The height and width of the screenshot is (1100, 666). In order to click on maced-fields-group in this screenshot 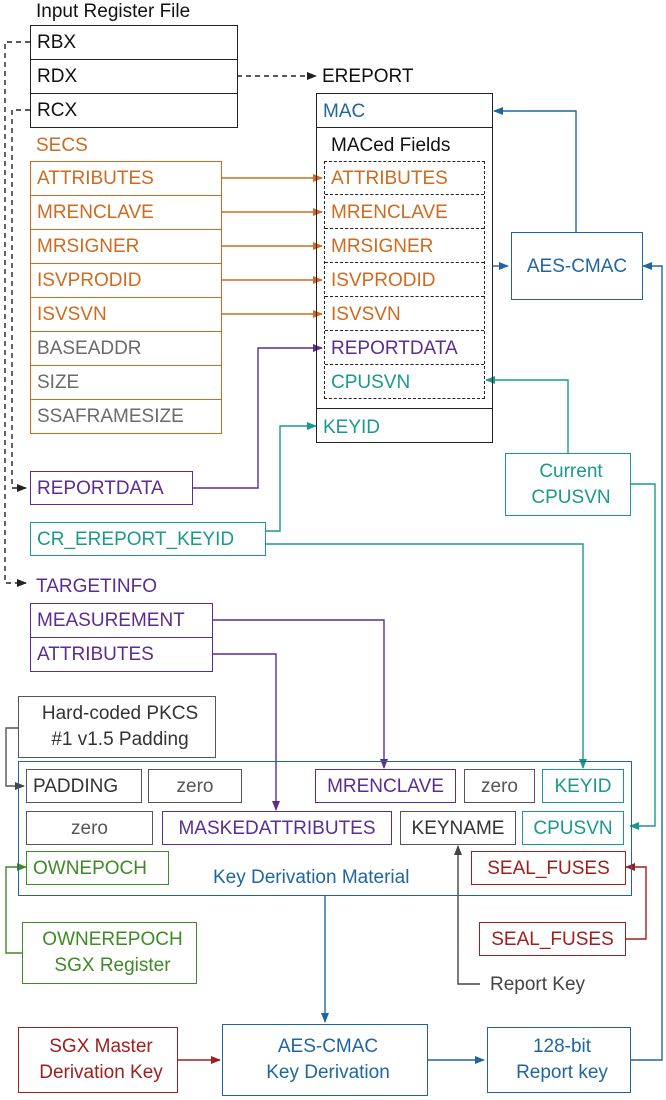, I will do `click(404, 280)`.